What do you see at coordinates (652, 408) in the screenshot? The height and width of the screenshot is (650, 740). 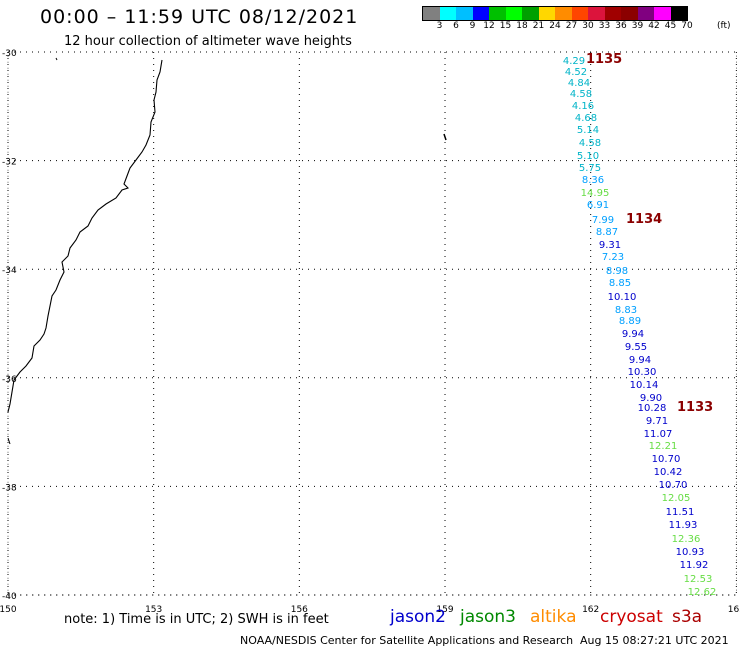 I see `wave-height-reading: 10.28` at bounding box center [652, 408].